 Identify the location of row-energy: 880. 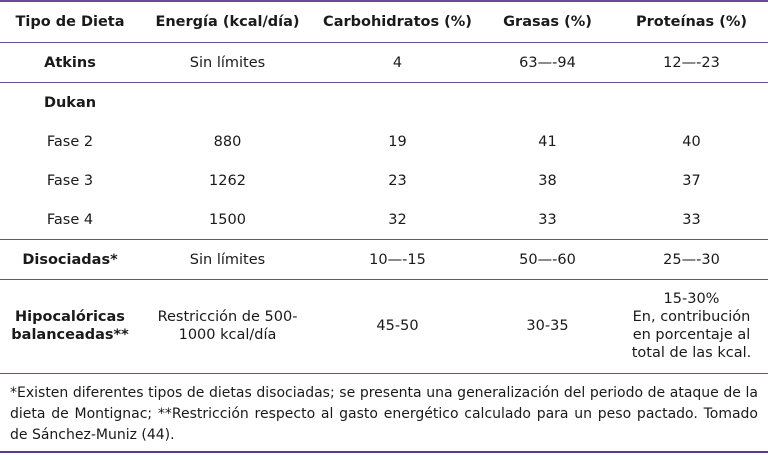
(227, 141).